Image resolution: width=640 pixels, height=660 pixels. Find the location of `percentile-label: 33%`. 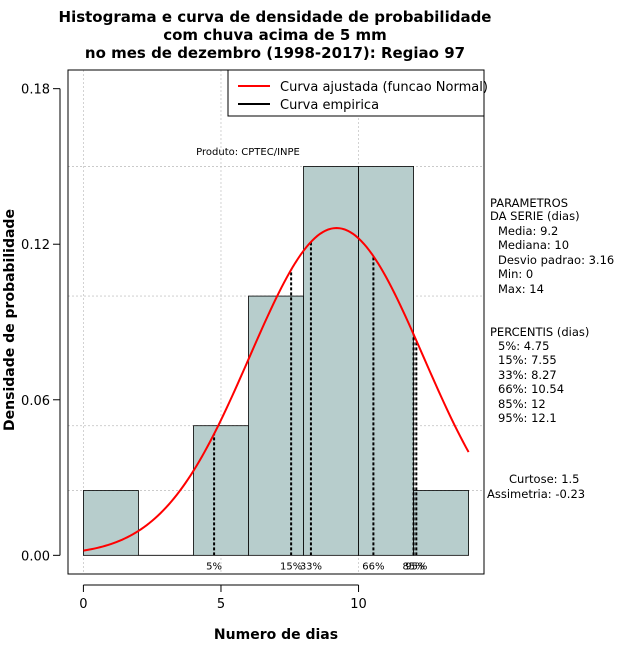

percentile-label: 33% is located at coordinates (311, 566).